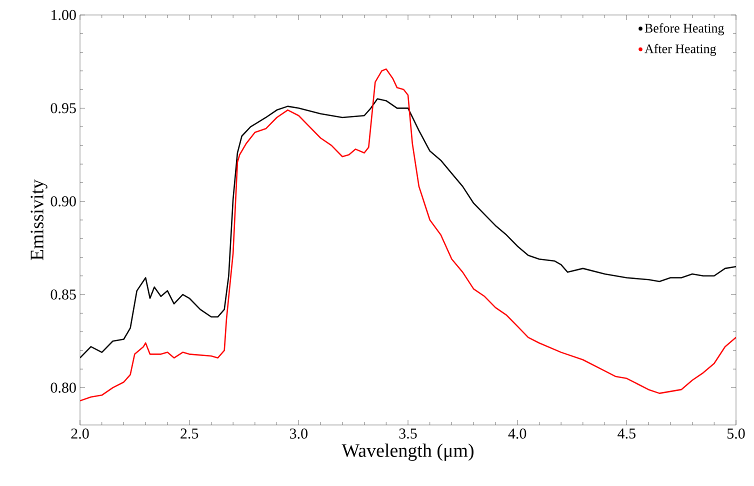  Describe the element at coordinates (408, 452) in the screenshot. I see `x-axis-title: Wavelength (μm)` at that location.